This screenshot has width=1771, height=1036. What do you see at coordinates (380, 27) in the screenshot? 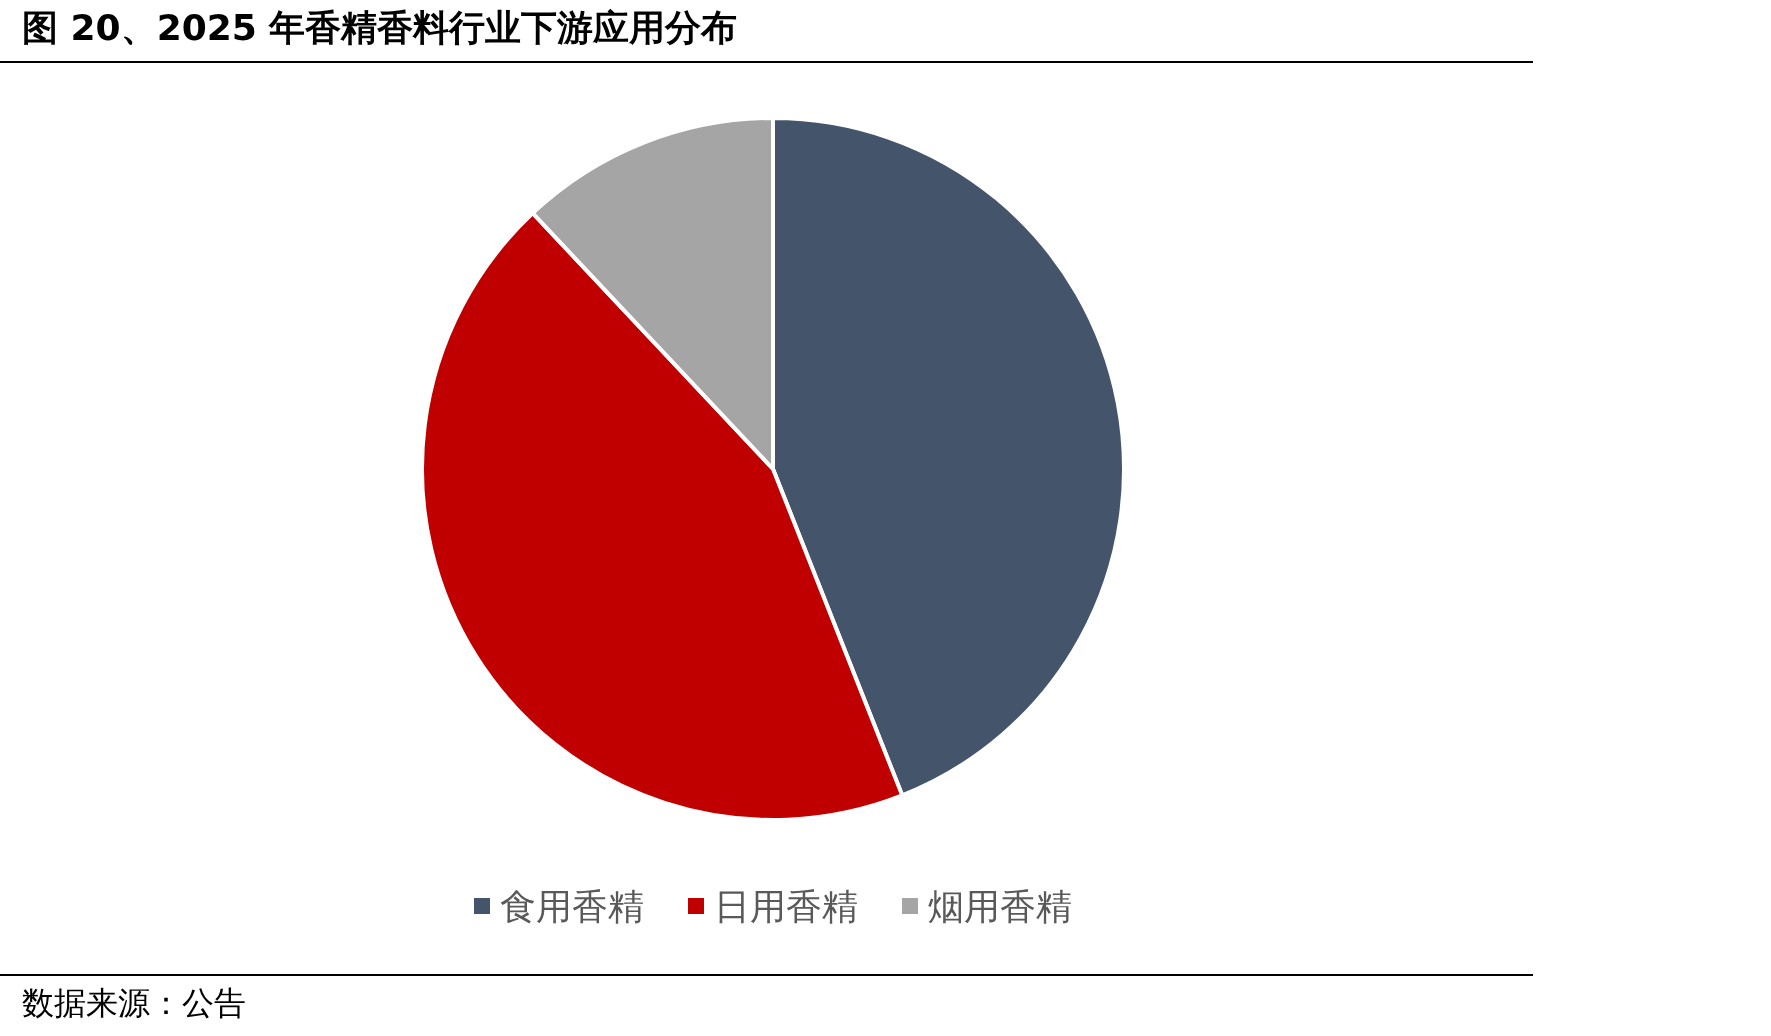
I see `chart-title: 图 20、2025 年香精香料行业下游应用分布` at bounding box center [380, 27].